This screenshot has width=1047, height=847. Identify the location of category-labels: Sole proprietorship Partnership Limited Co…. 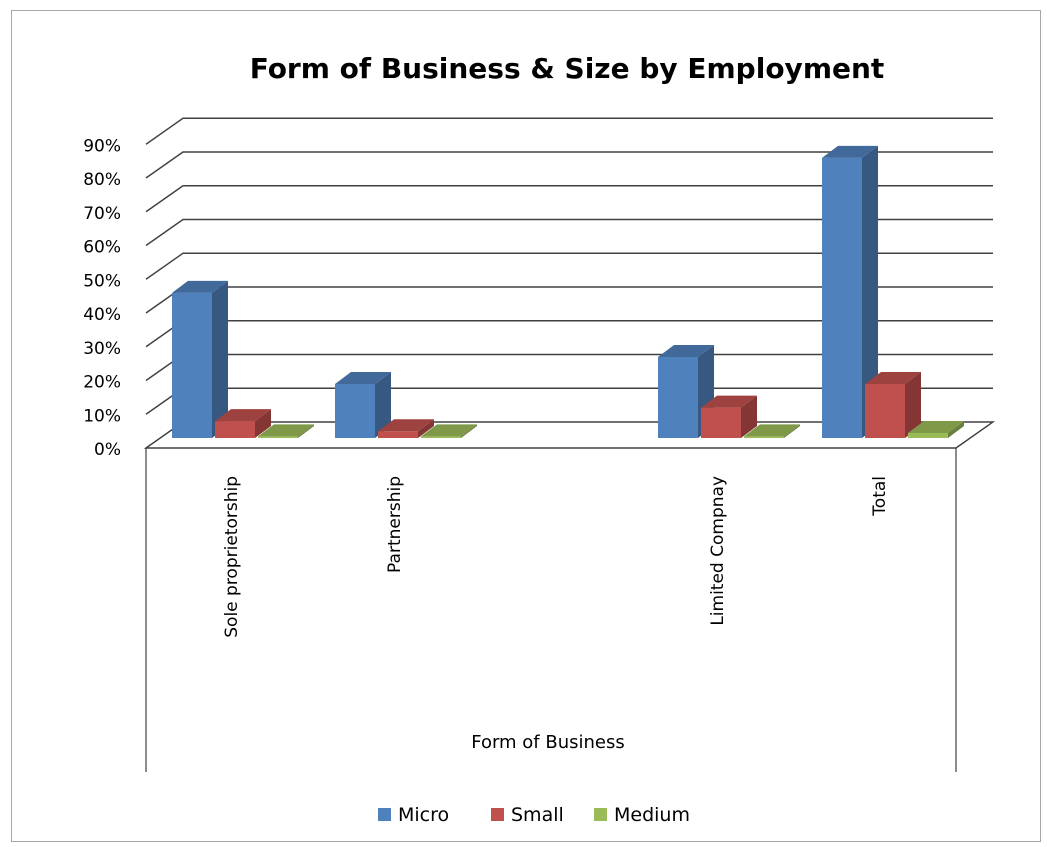
(556, 557).